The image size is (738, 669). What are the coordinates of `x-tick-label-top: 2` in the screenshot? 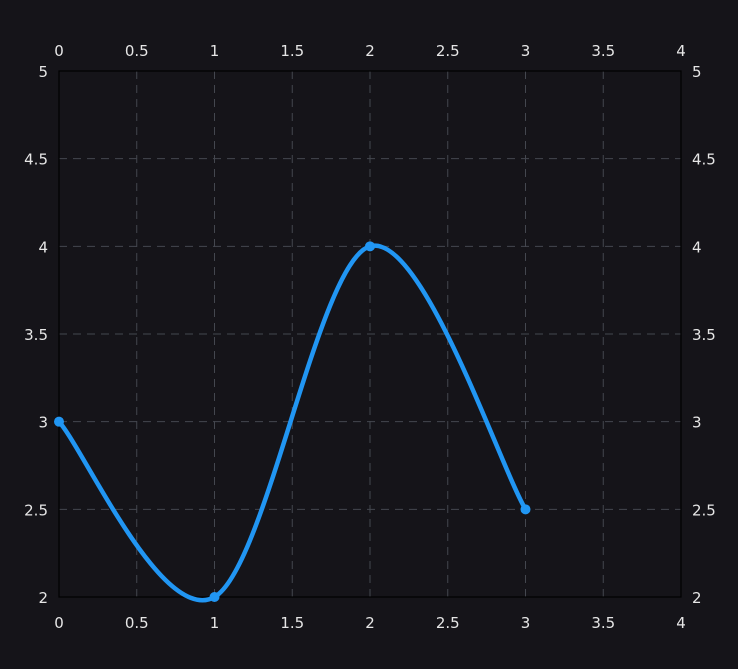 It's located at (370, 51).